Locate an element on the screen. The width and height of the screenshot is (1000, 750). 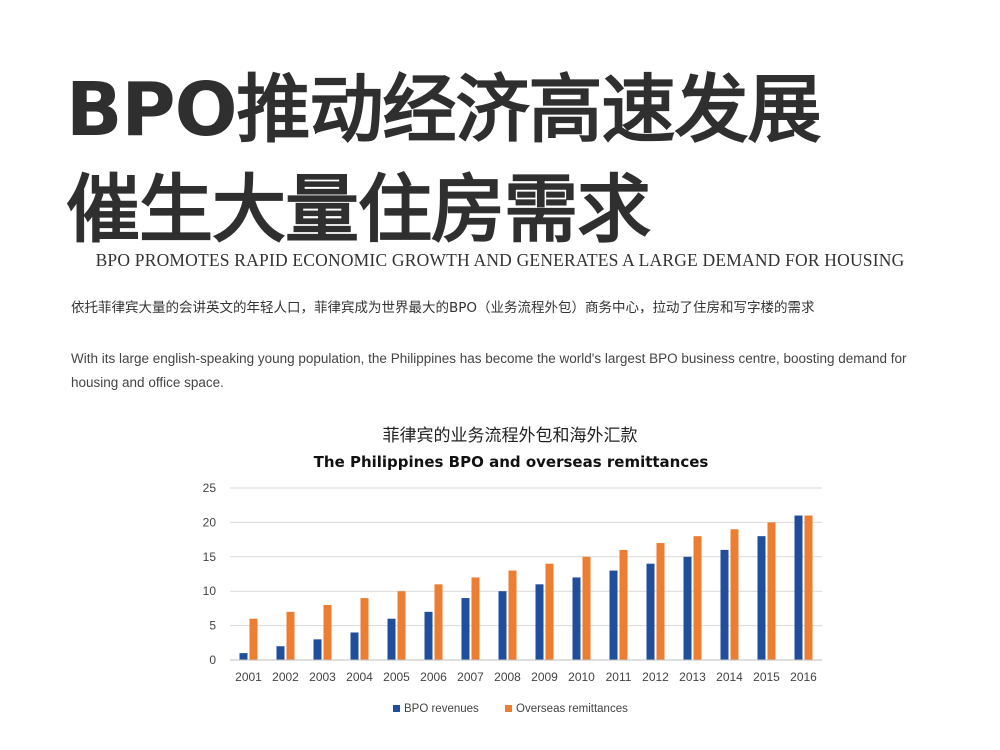
bar-overseas-remittances-2011 is located at coordinates (623, 604).